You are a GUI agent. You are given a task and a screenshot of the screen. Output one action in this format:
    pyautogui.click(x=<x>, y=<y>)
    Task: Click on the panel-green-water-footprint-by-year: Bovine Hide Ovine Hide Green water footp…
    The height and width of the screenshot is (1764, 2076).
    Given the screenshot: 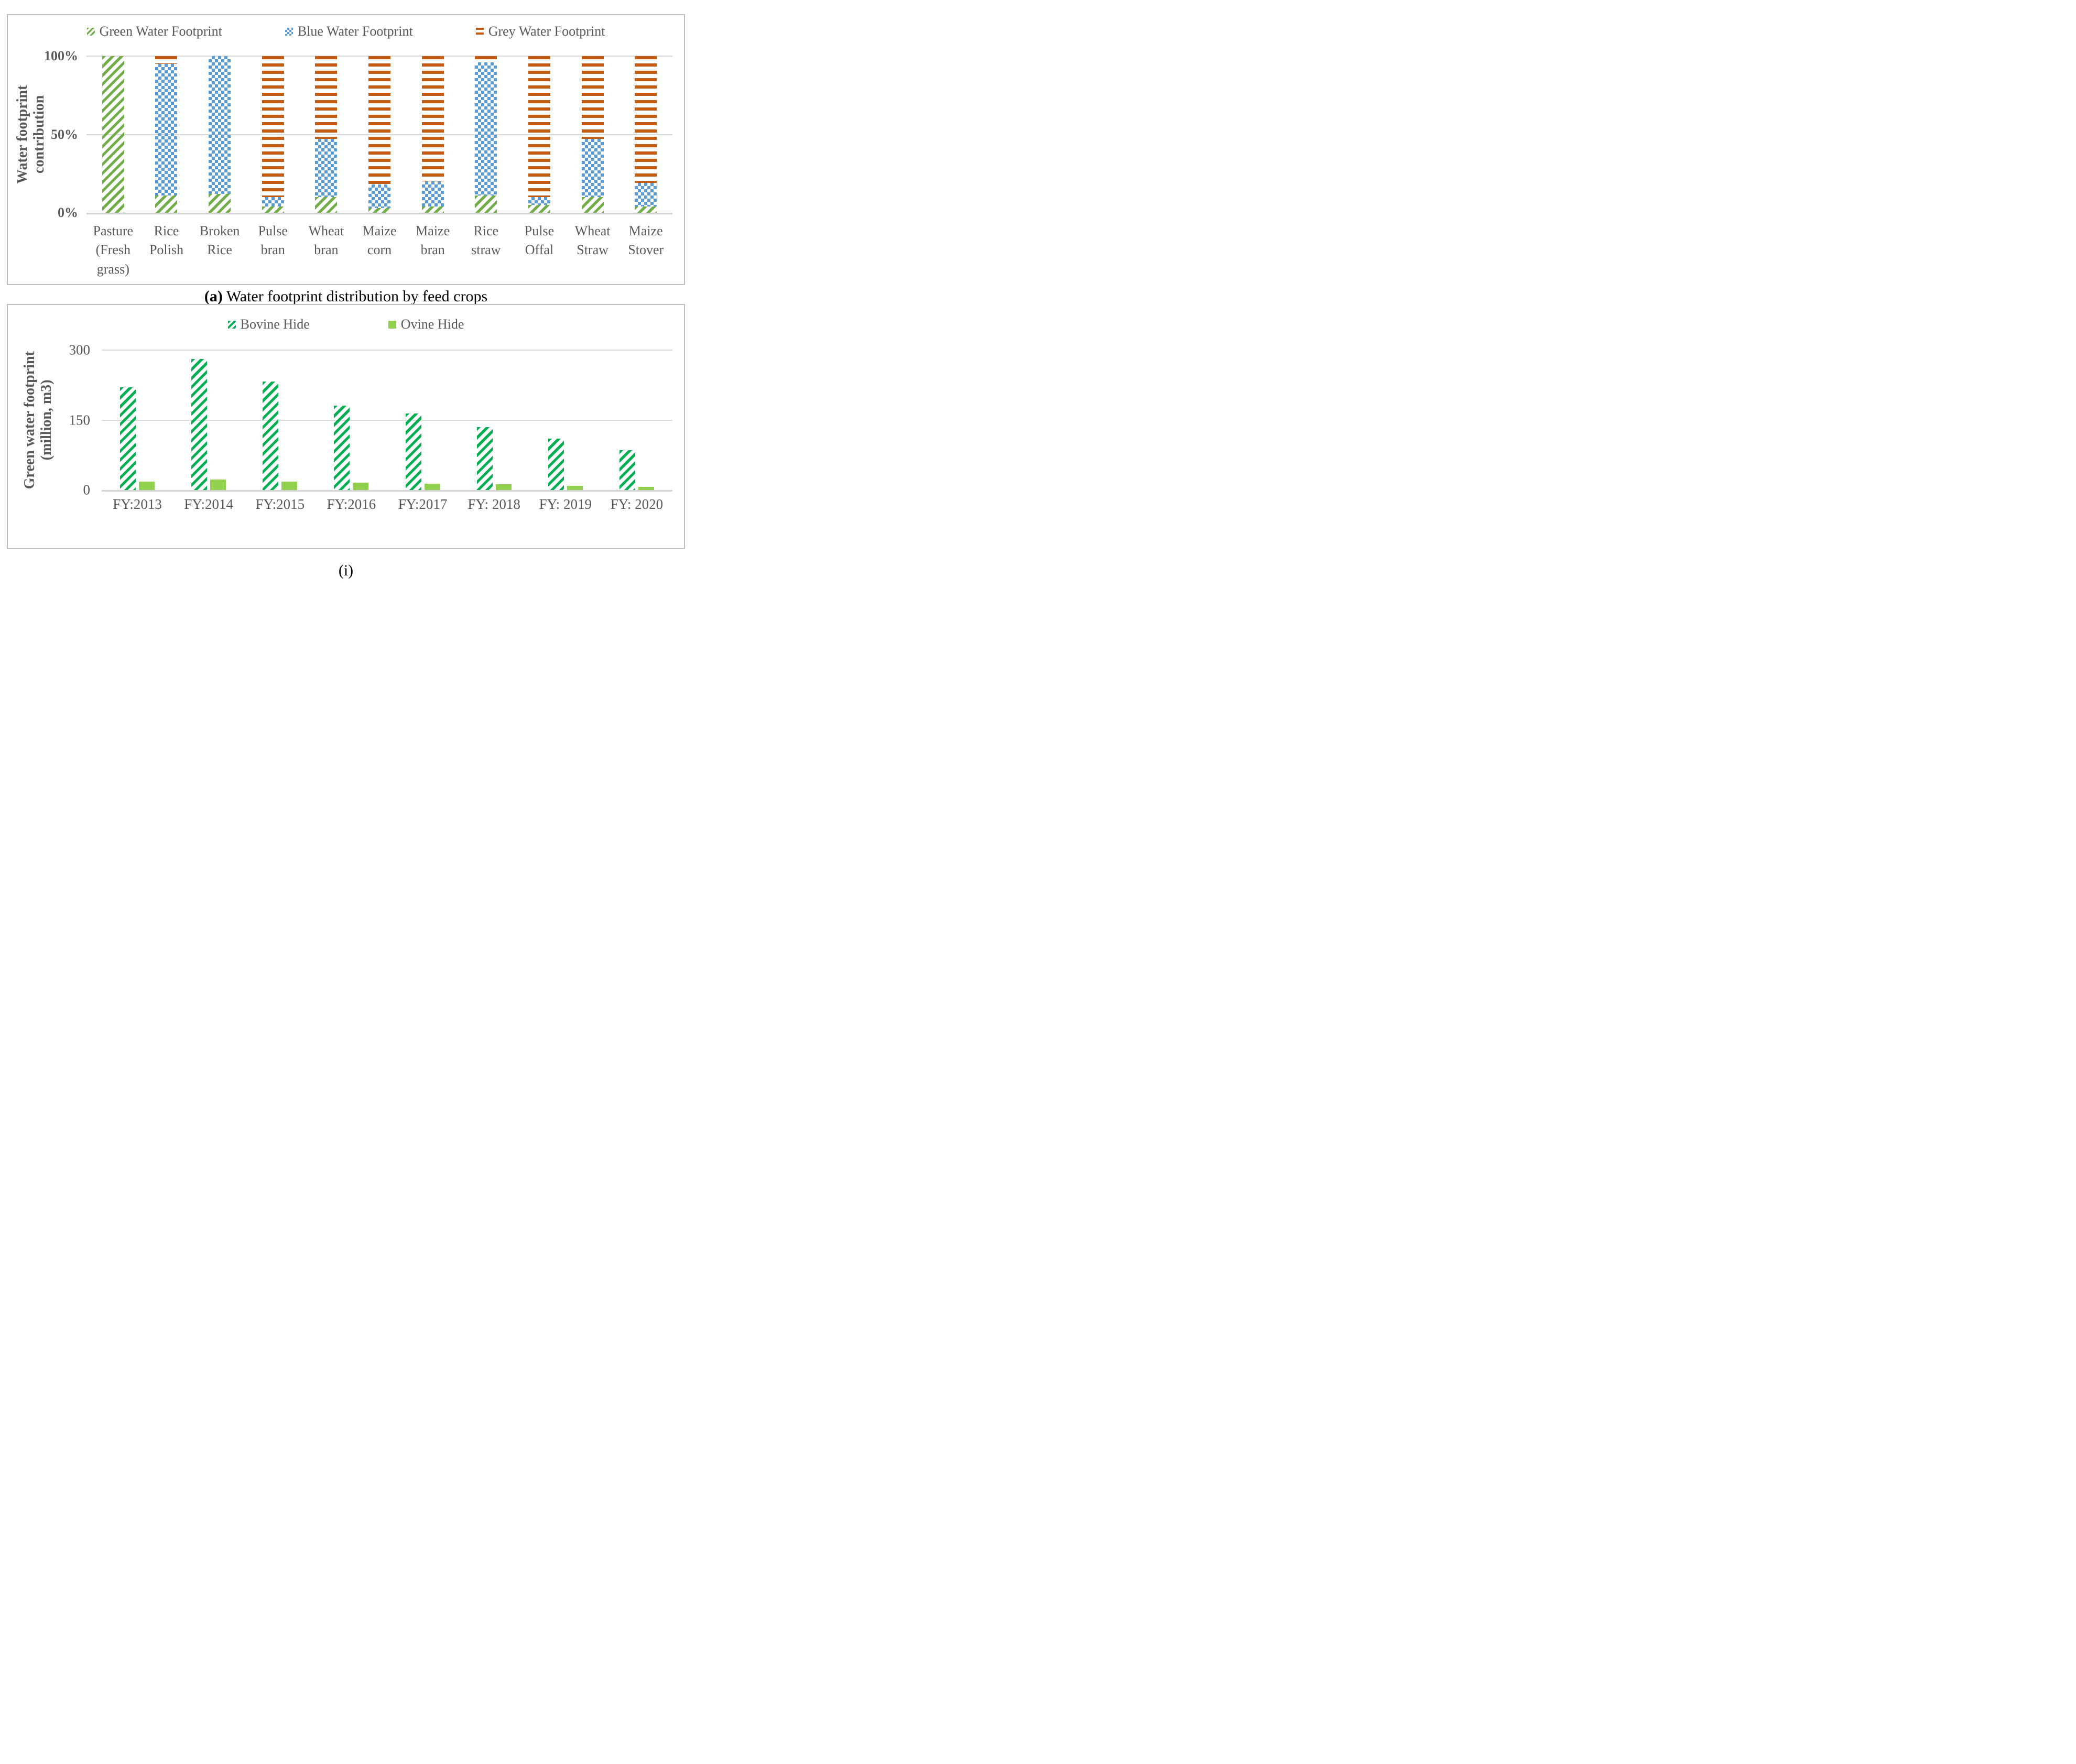 What is the action you would take?
    pyautogui.click(x=346, y=426)
    